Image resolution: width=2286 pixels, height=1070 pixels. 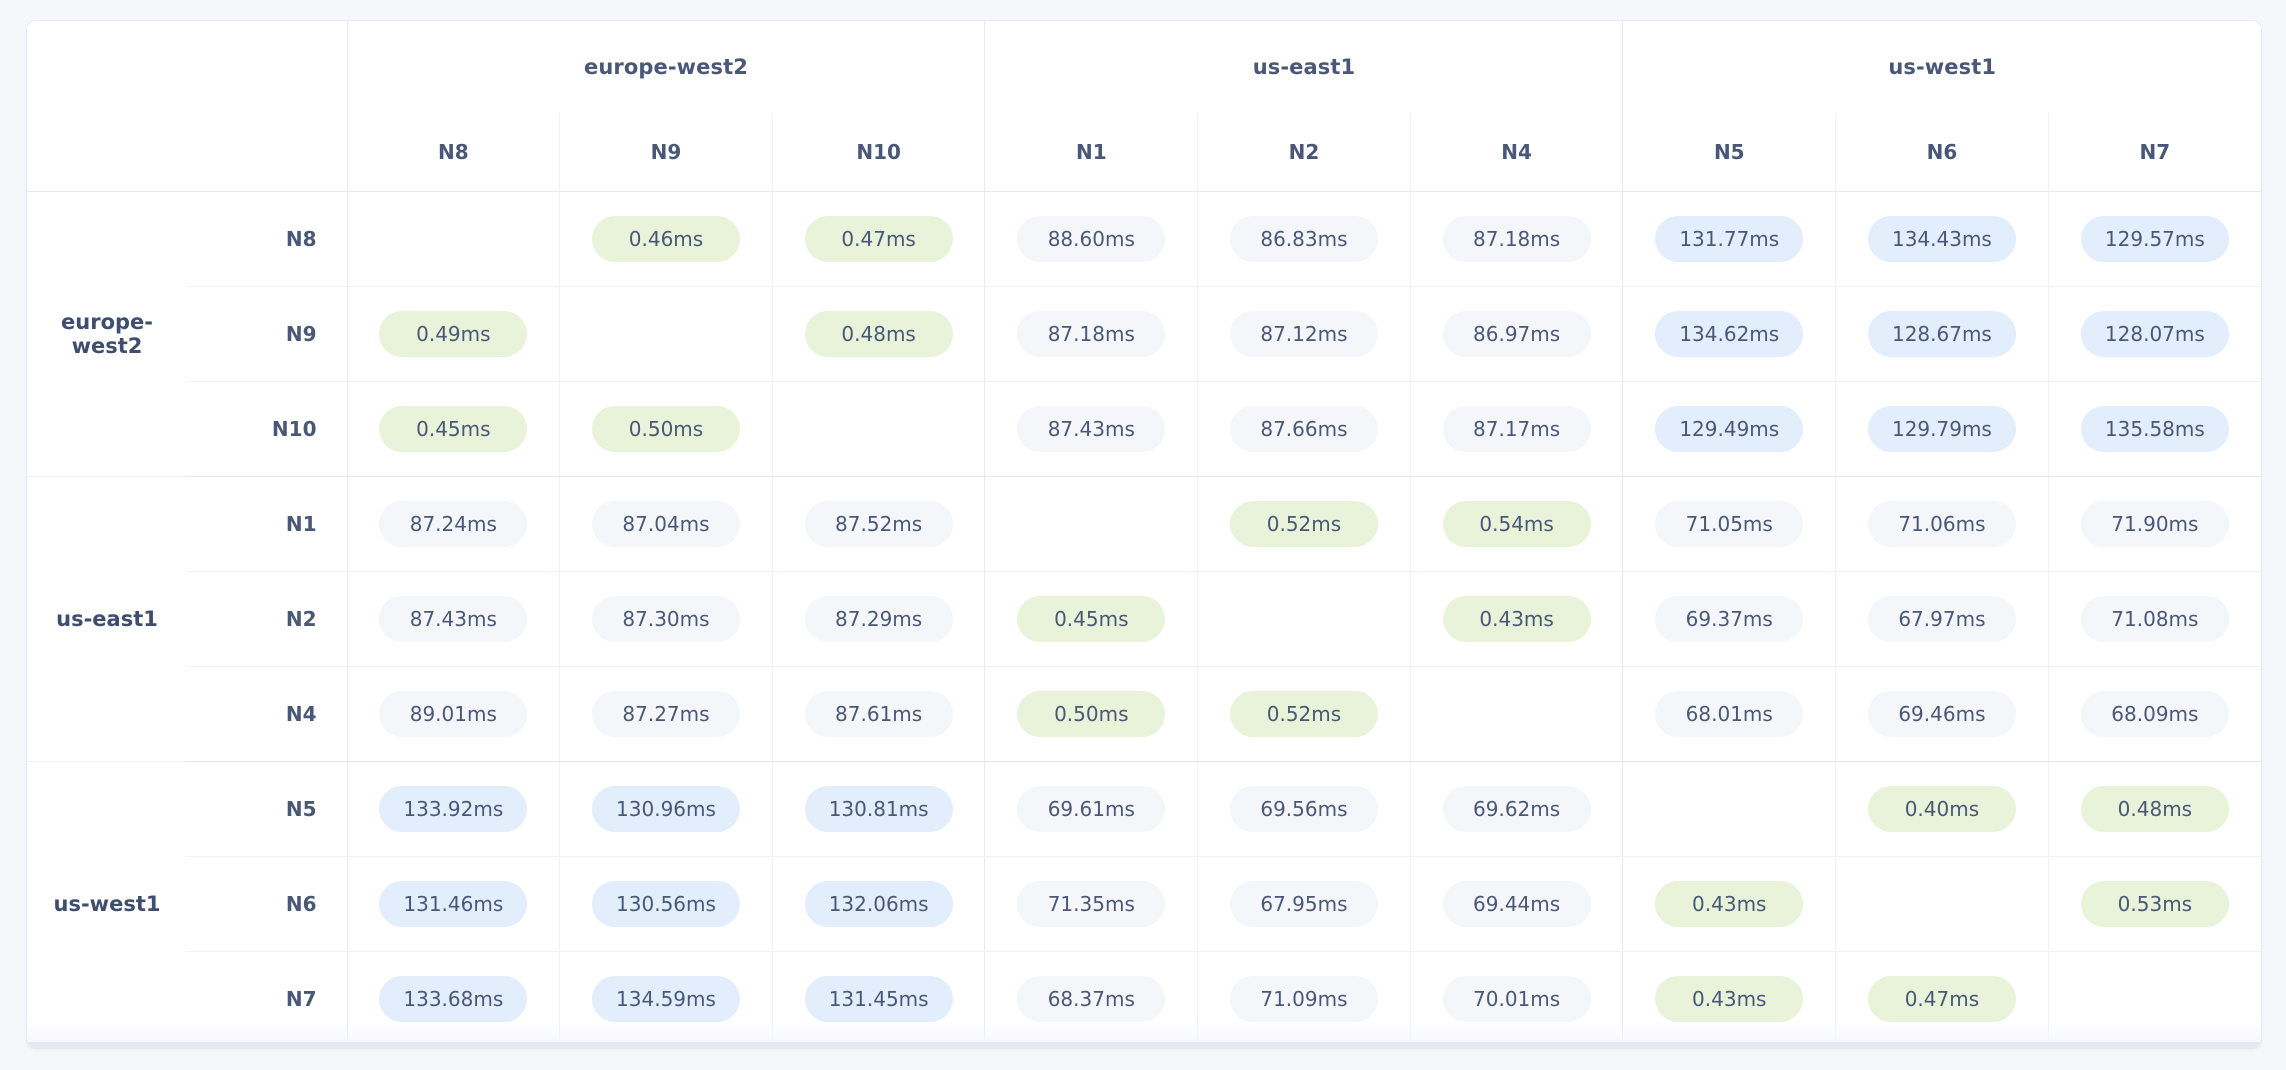 What do you see at coordinates (1516, 809) in the screenshot?
I see `latency-cell: 69.62ms` at bounding box center [1516, 809].